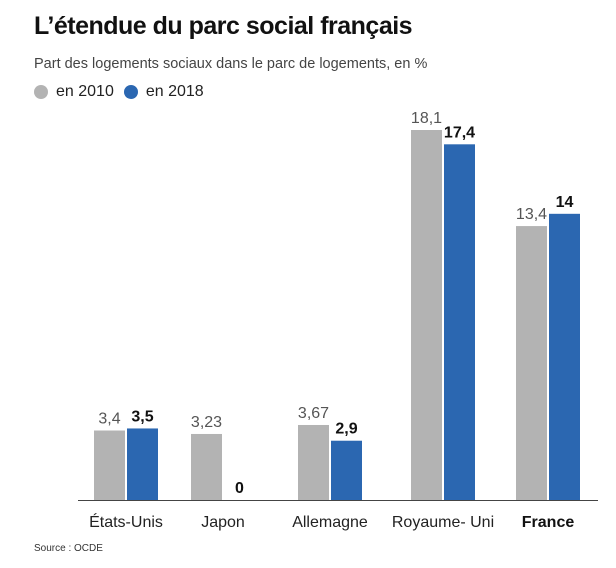  What do you see at coordinates (459, 322) in the screenshot?
I see `bar-royaume-uni-en-2018` at bounding box center [459, 322].